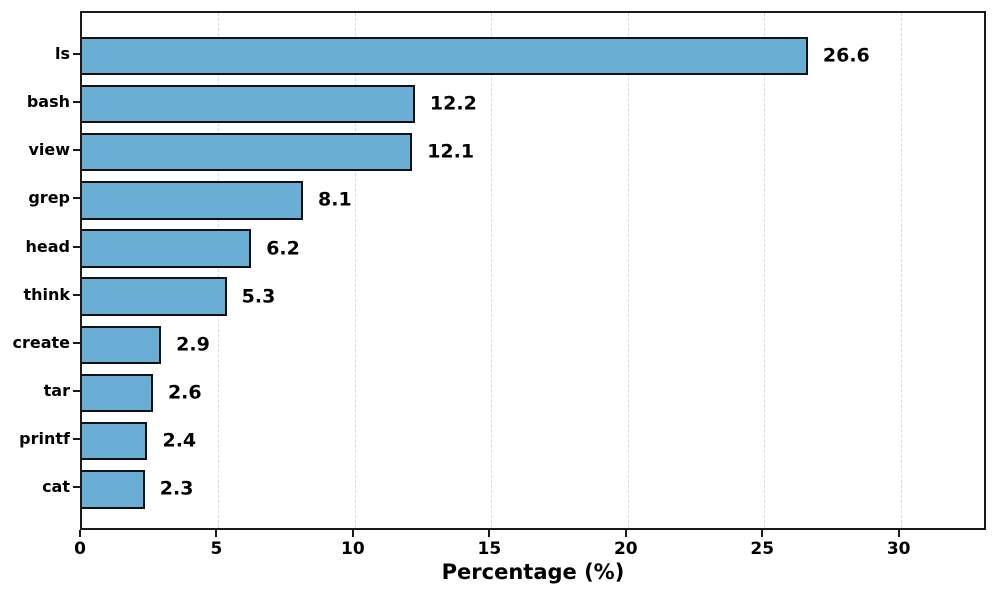  I want to click on x-tick-label-25: 25, so click(762, 549).